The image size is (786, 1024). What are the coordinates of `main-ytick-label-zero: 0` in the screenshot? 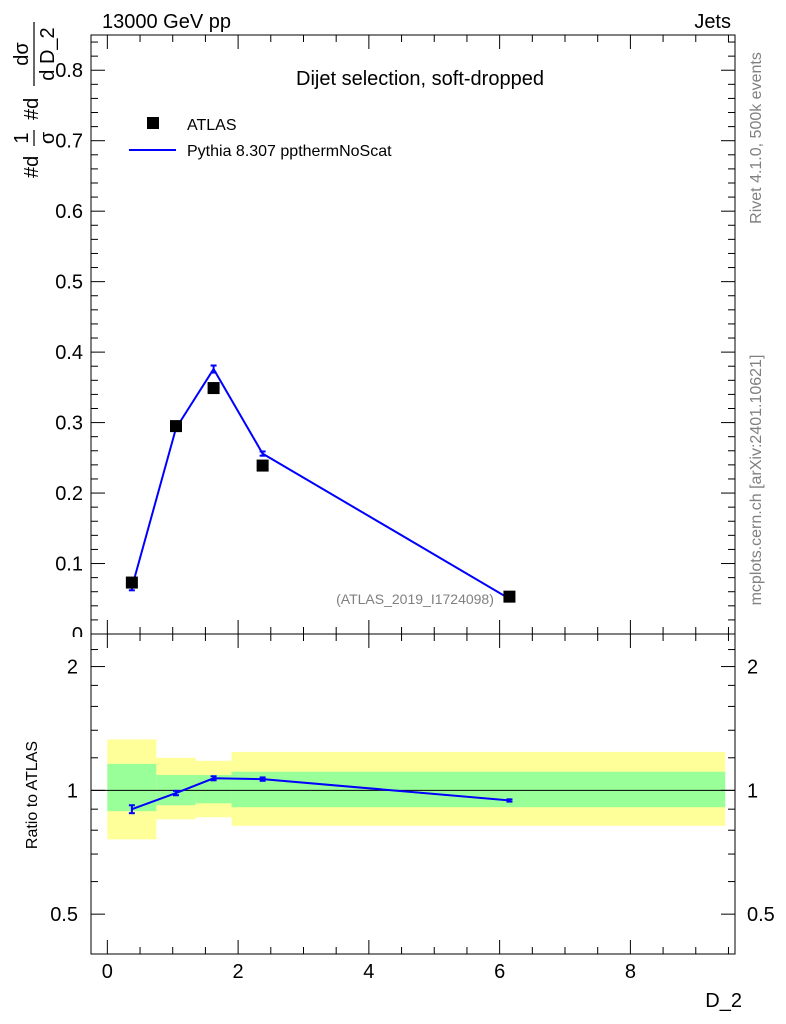 It's located at (77, 635).